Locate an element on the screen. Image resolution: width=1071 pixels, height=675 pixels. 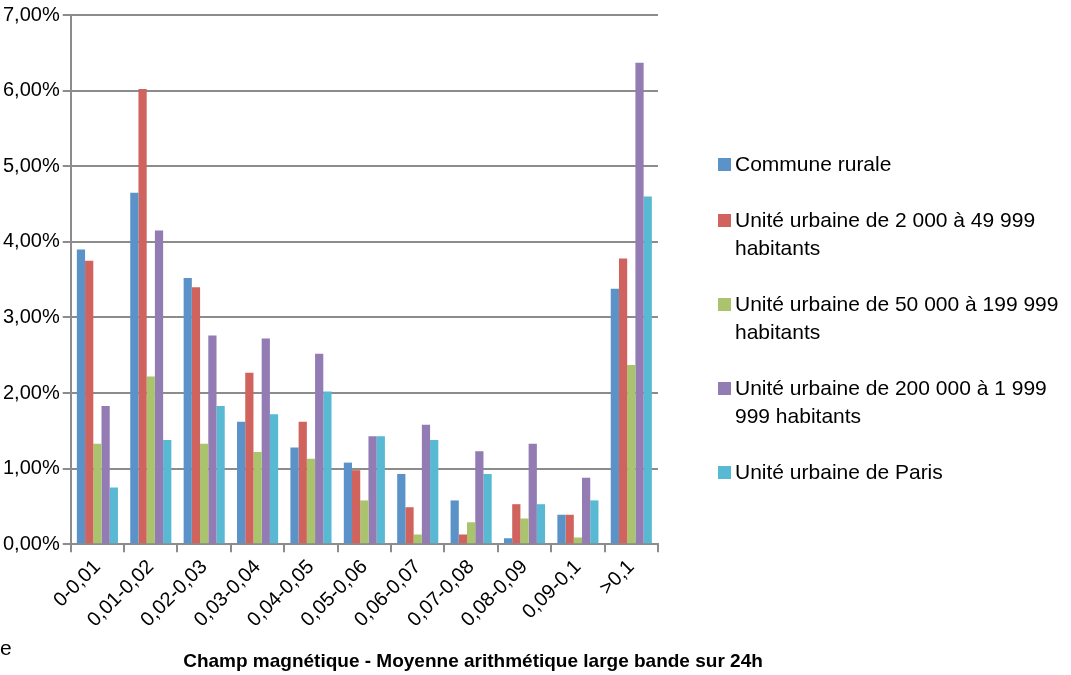
legend-label: Unité urbaine de 200 000 à 1 999 999 habitants is located at coordinates (891, 402).